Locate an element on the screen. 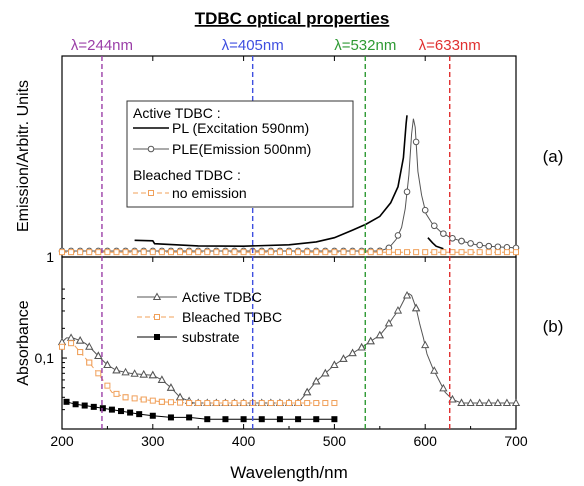 The width and height of the screenshot is (584, 486). legend-b-label-0: Active TDBC is located at coordinates (222, 297).